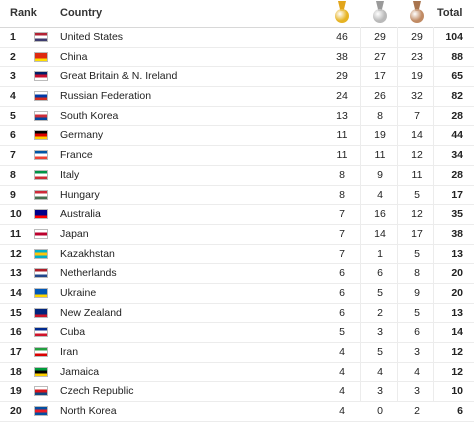 This screenshot has width=474, height=422. What do you see at coordinates (70, 174) in the screenshot?
I see `country-name: Italy` at bounding box center [70, 174].